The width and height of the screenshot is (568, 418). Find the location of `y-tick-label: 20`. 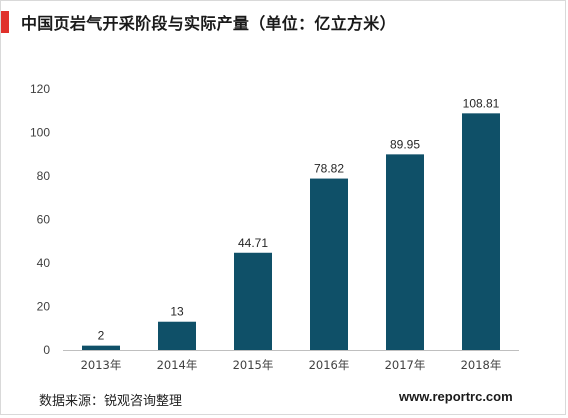

y-tick-label: 20 is located at coordinates (44, 307).